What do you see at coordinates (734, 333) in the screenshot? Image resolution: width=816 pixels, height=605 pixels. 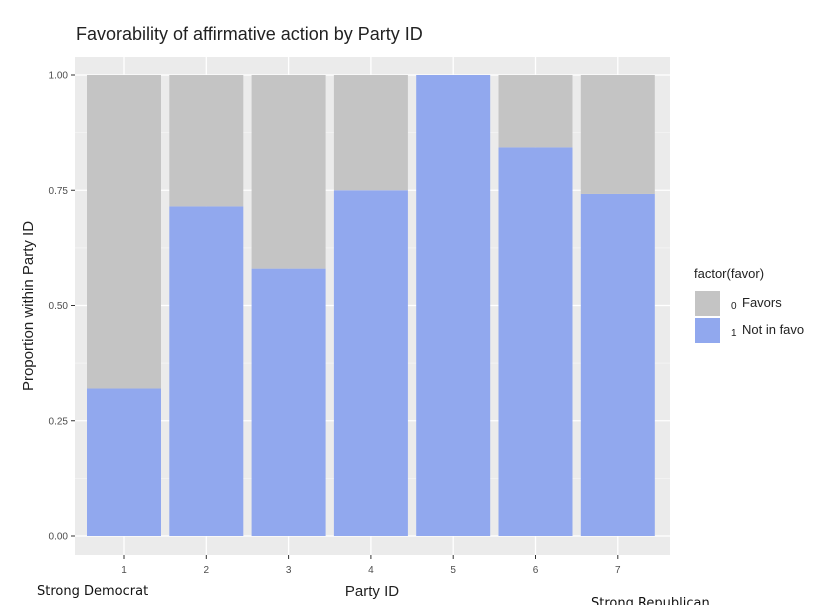 I see `legend-code: 1` at bounding box center [734, 333].